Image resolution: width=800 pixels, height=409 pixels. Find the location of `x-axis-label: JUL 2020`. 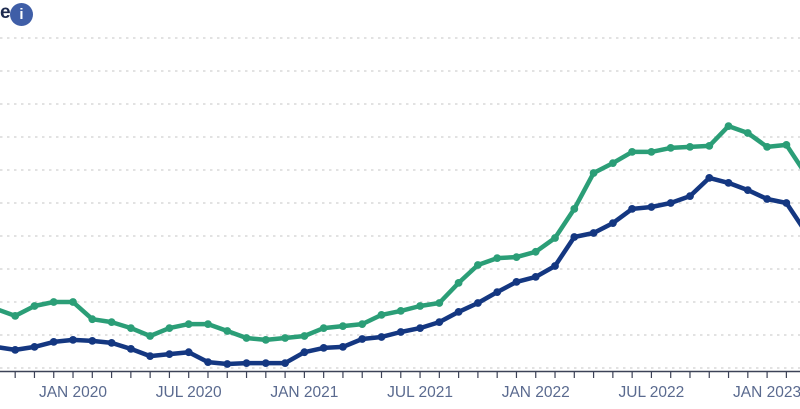

x-axis-label: JUL 2020 is located at coordinates (189, 392).